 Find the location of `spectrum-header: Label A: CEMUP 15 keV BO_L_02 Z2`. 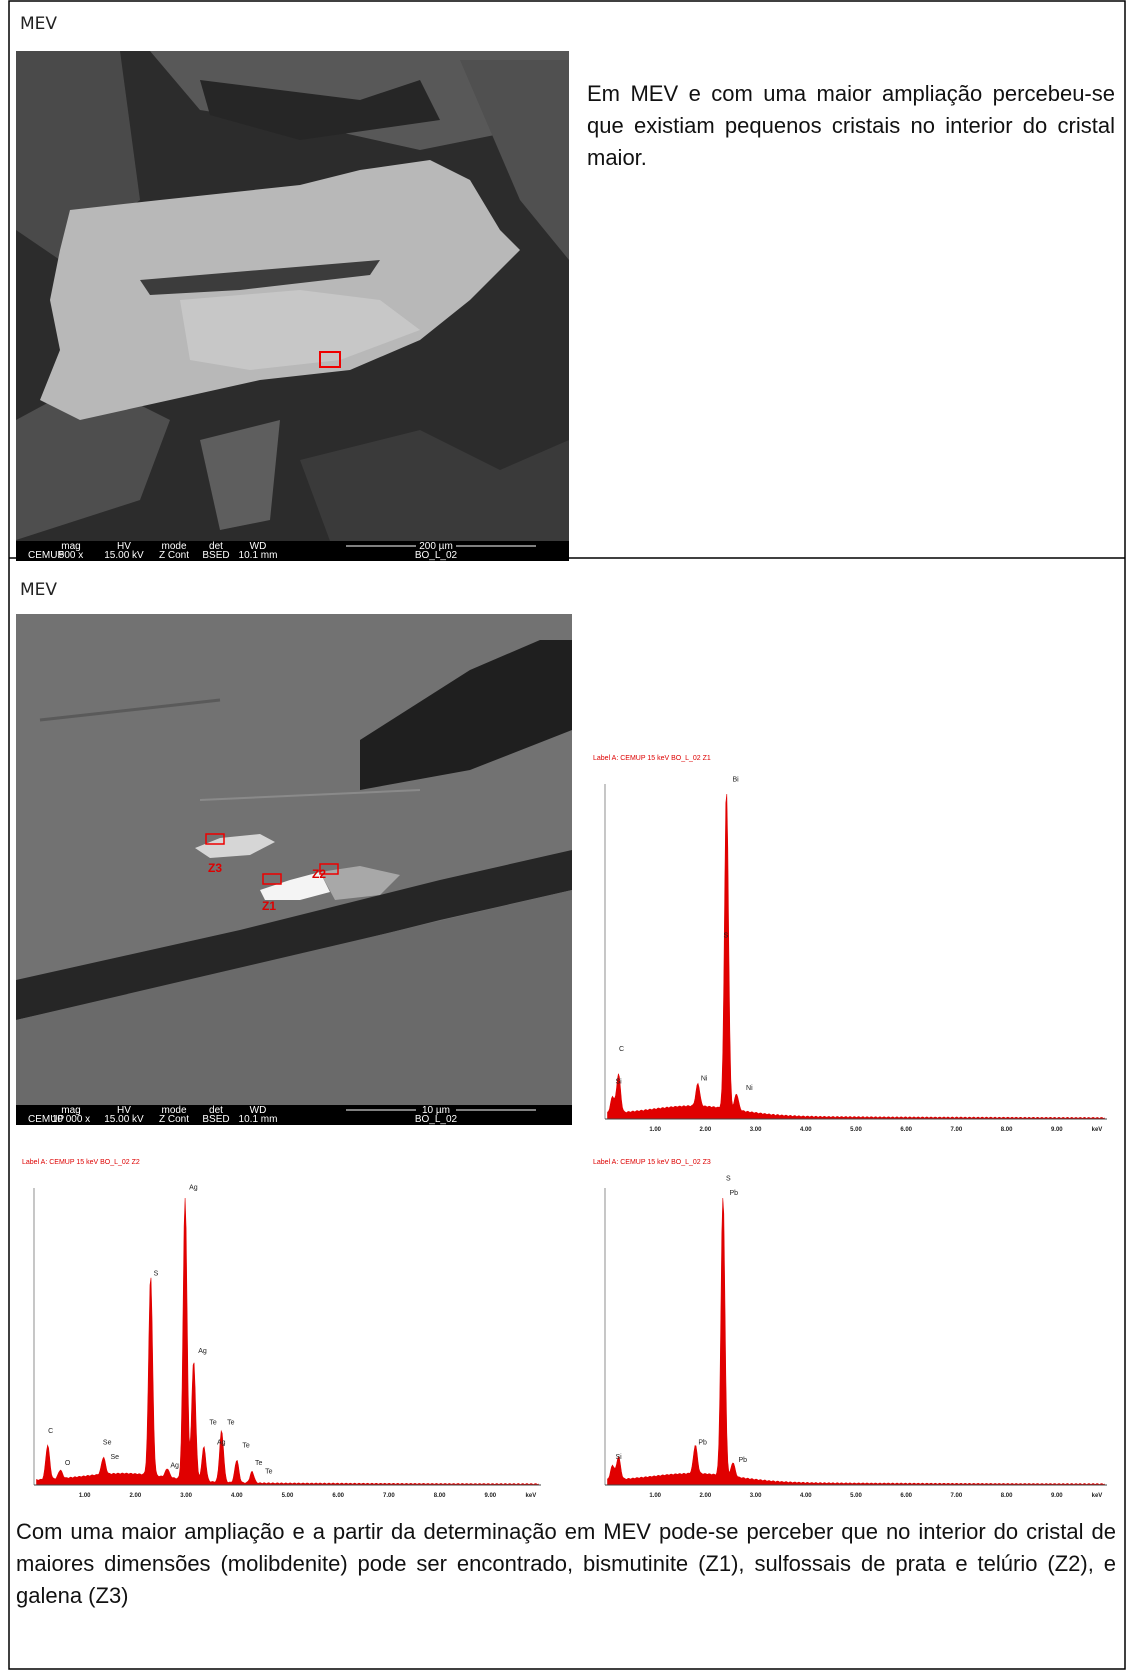

spectrum-header: Label A: CEMUP 15 keV BO_L_02 Z2 is located at coordinates (81, 1162).